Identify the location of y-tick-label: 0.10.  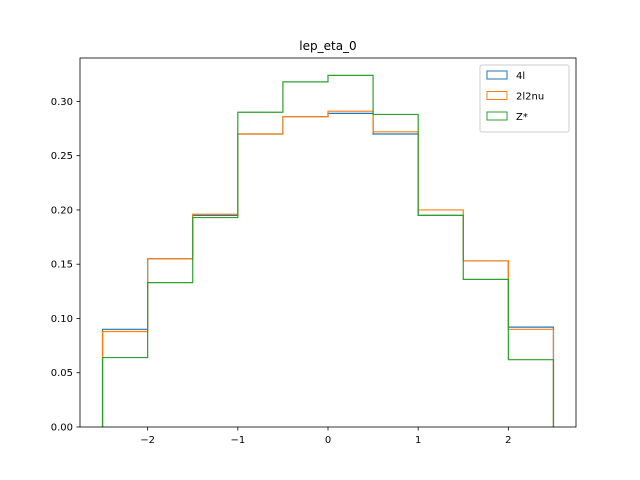
(62, 319).